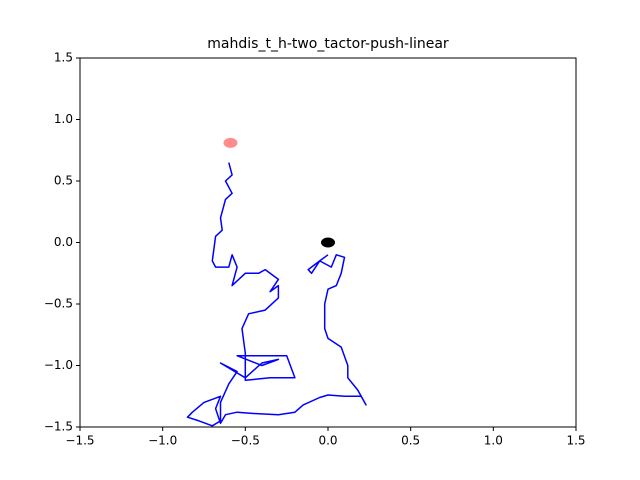 The width and height of the screenshot is (640, 480). Describe the element at coordinates (63, 119) in the screenshot. I see `y-tick-label: 1.0` at that location.